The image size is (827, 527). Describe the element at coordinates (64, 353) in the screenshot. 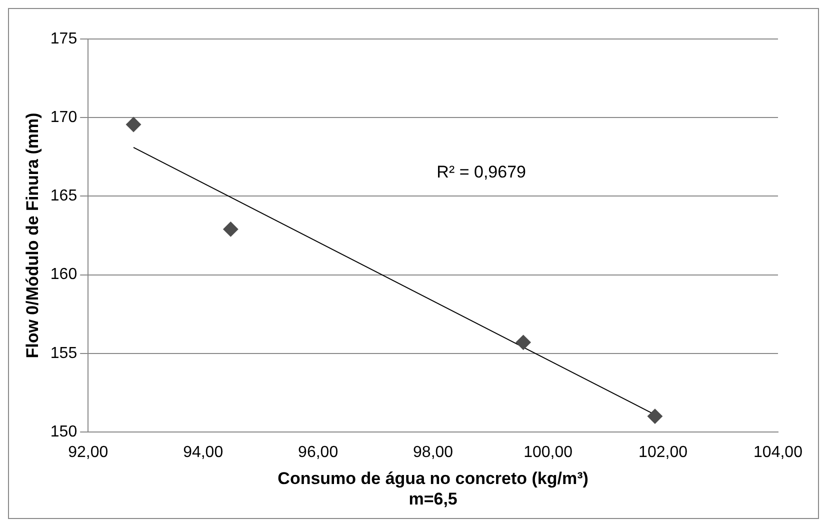

I see `y-tick-label: 155` at that location.